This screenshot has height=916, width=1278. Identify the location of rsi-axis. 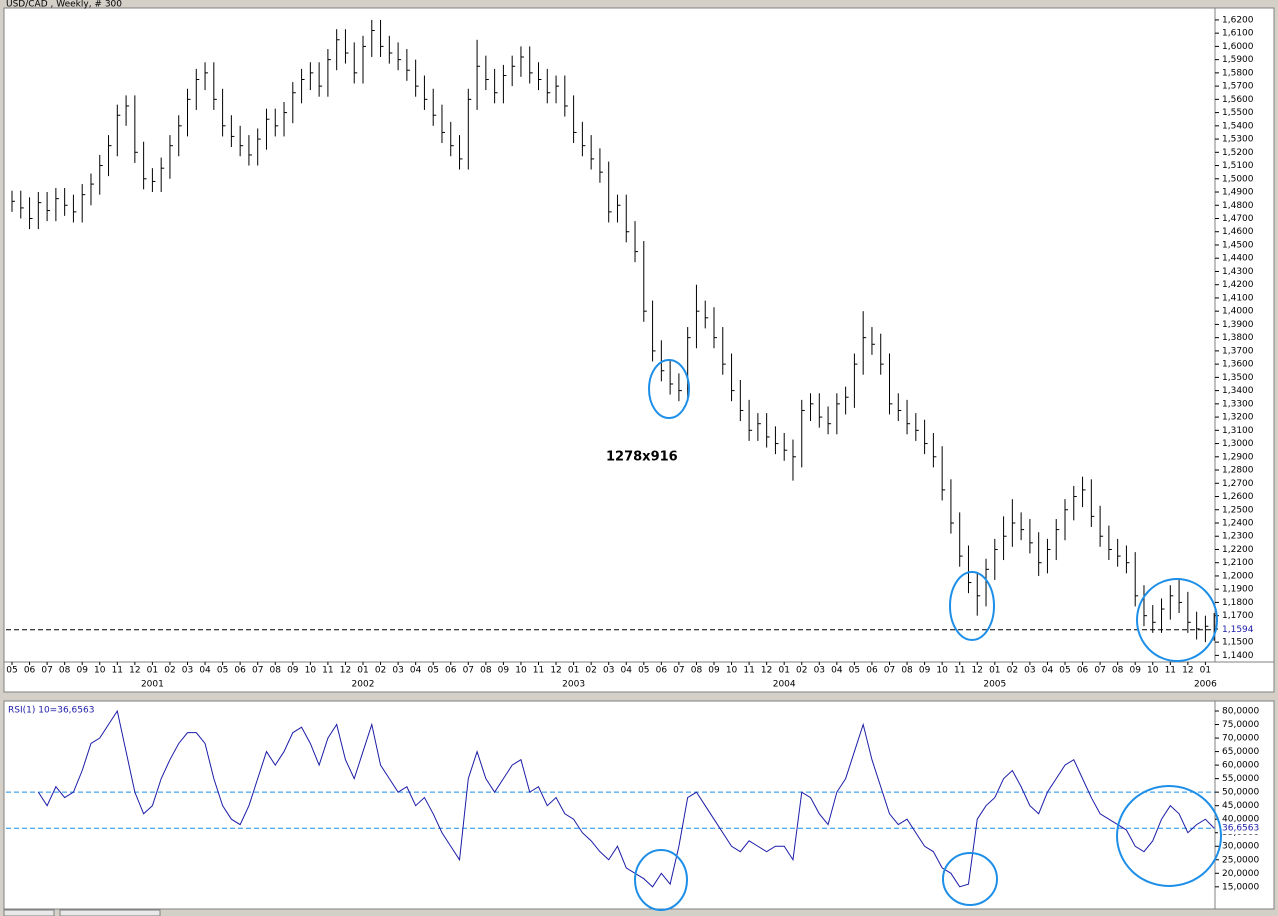
(1244, 805).